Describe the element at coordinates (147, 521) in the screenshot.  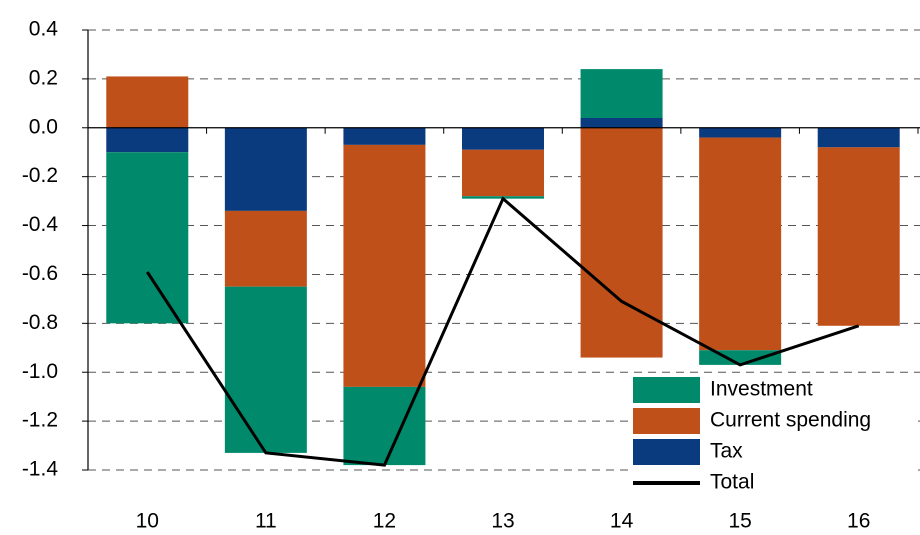
I see `x-tick-label: 10` at that location.